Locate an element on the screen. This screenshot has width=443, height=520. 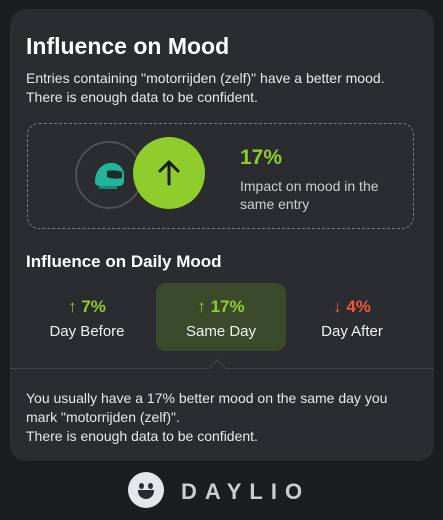
same-day-value: ↑ 17% is located at coordinates (221, 307).